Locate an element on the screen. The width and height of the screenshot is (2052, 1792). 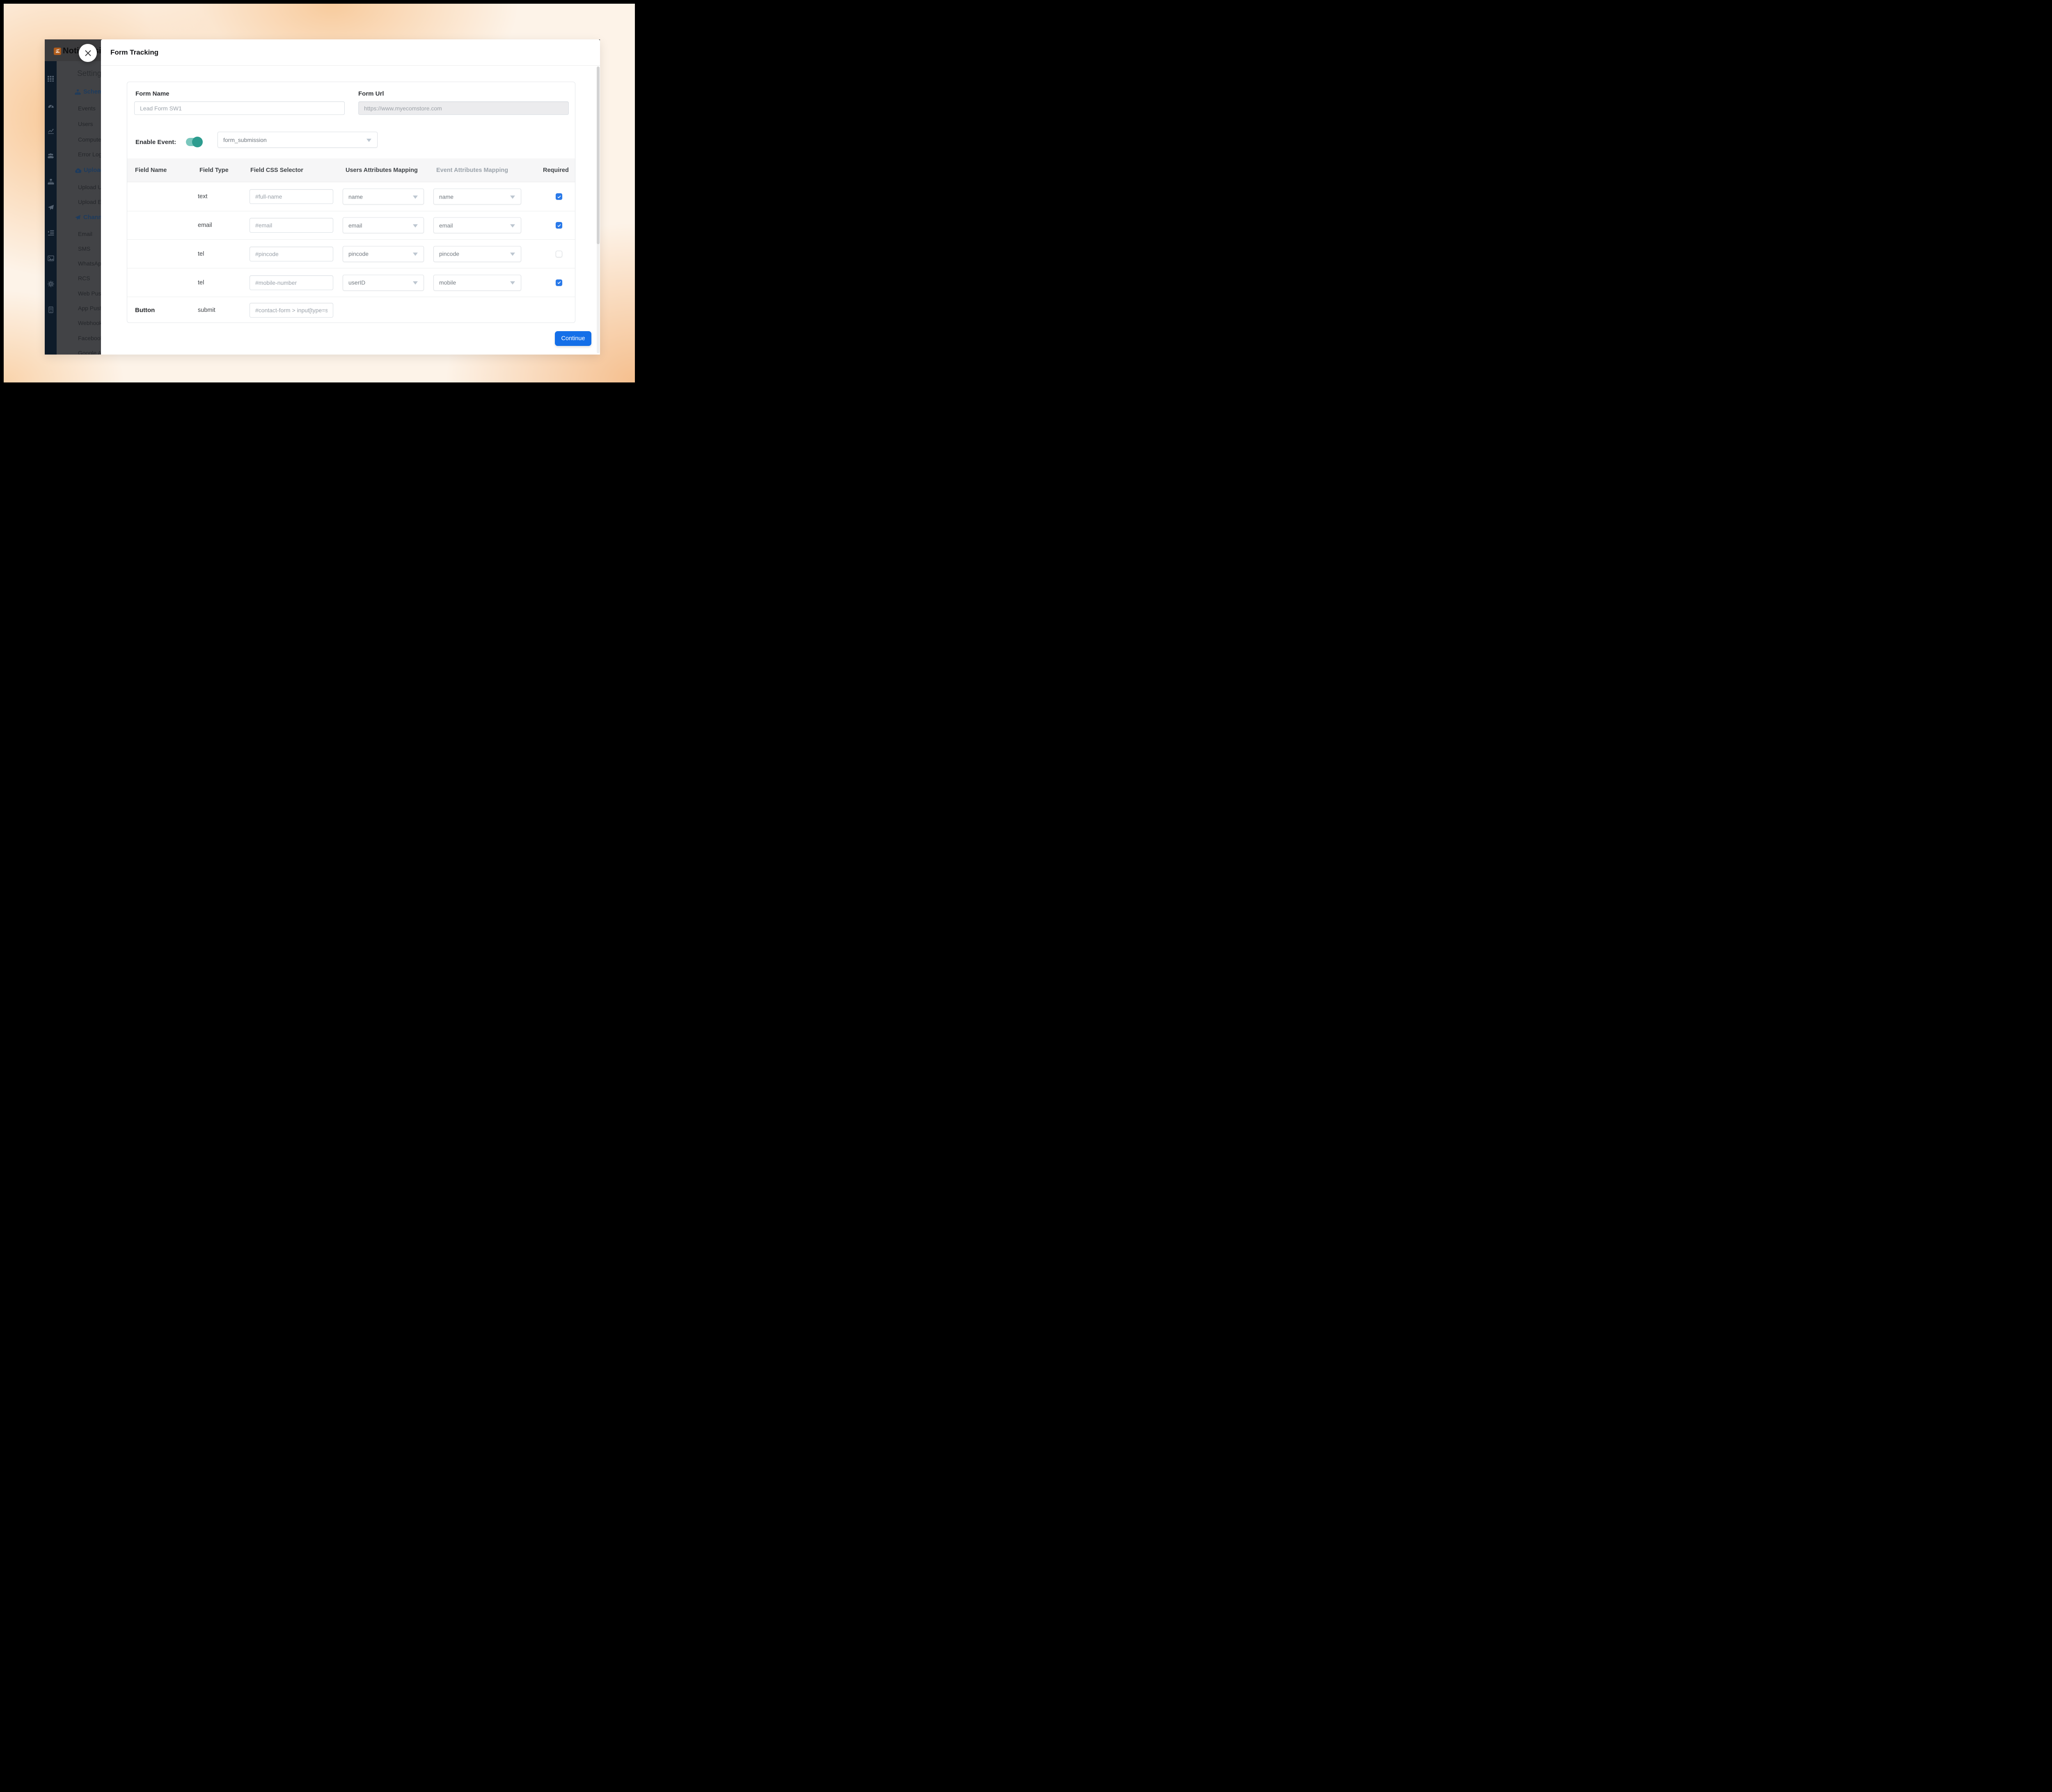
sidebar-item-schema: Schema is located at coordinates (88, 92).